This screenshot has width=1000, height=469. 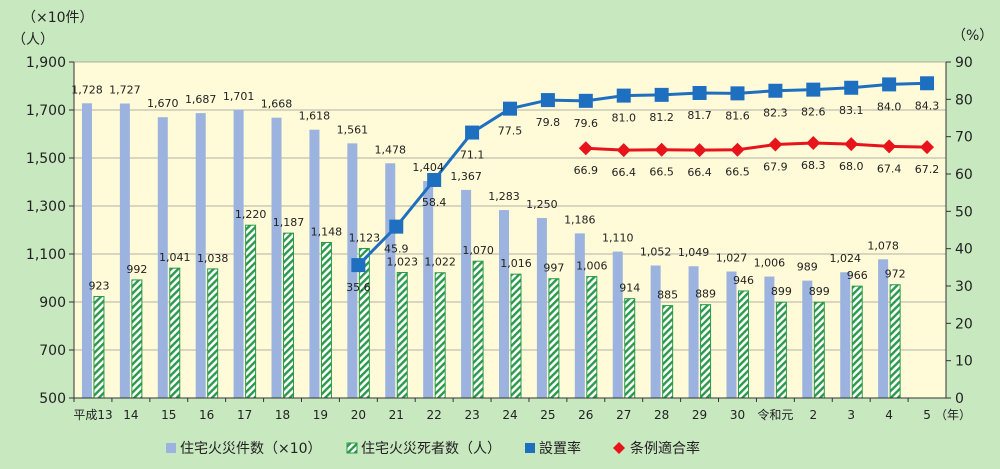 I want to click on label-deaths: 992, so click(x=136, y=269).